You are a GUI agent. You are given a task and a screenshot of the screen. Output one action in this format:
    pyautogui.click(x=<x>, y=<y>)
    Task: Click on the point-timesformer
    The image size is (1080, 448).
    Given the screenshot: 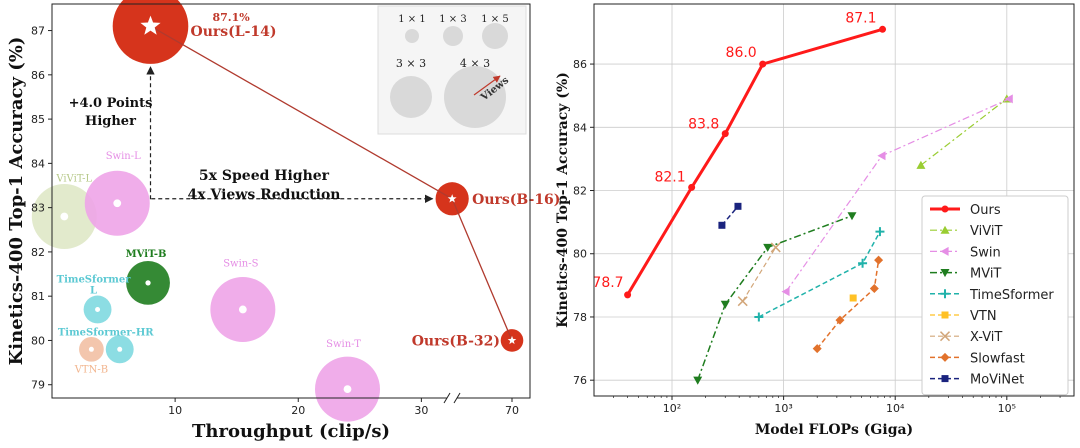 What is the action you would take?
    pyautogui.click(x=863, y=263)
    